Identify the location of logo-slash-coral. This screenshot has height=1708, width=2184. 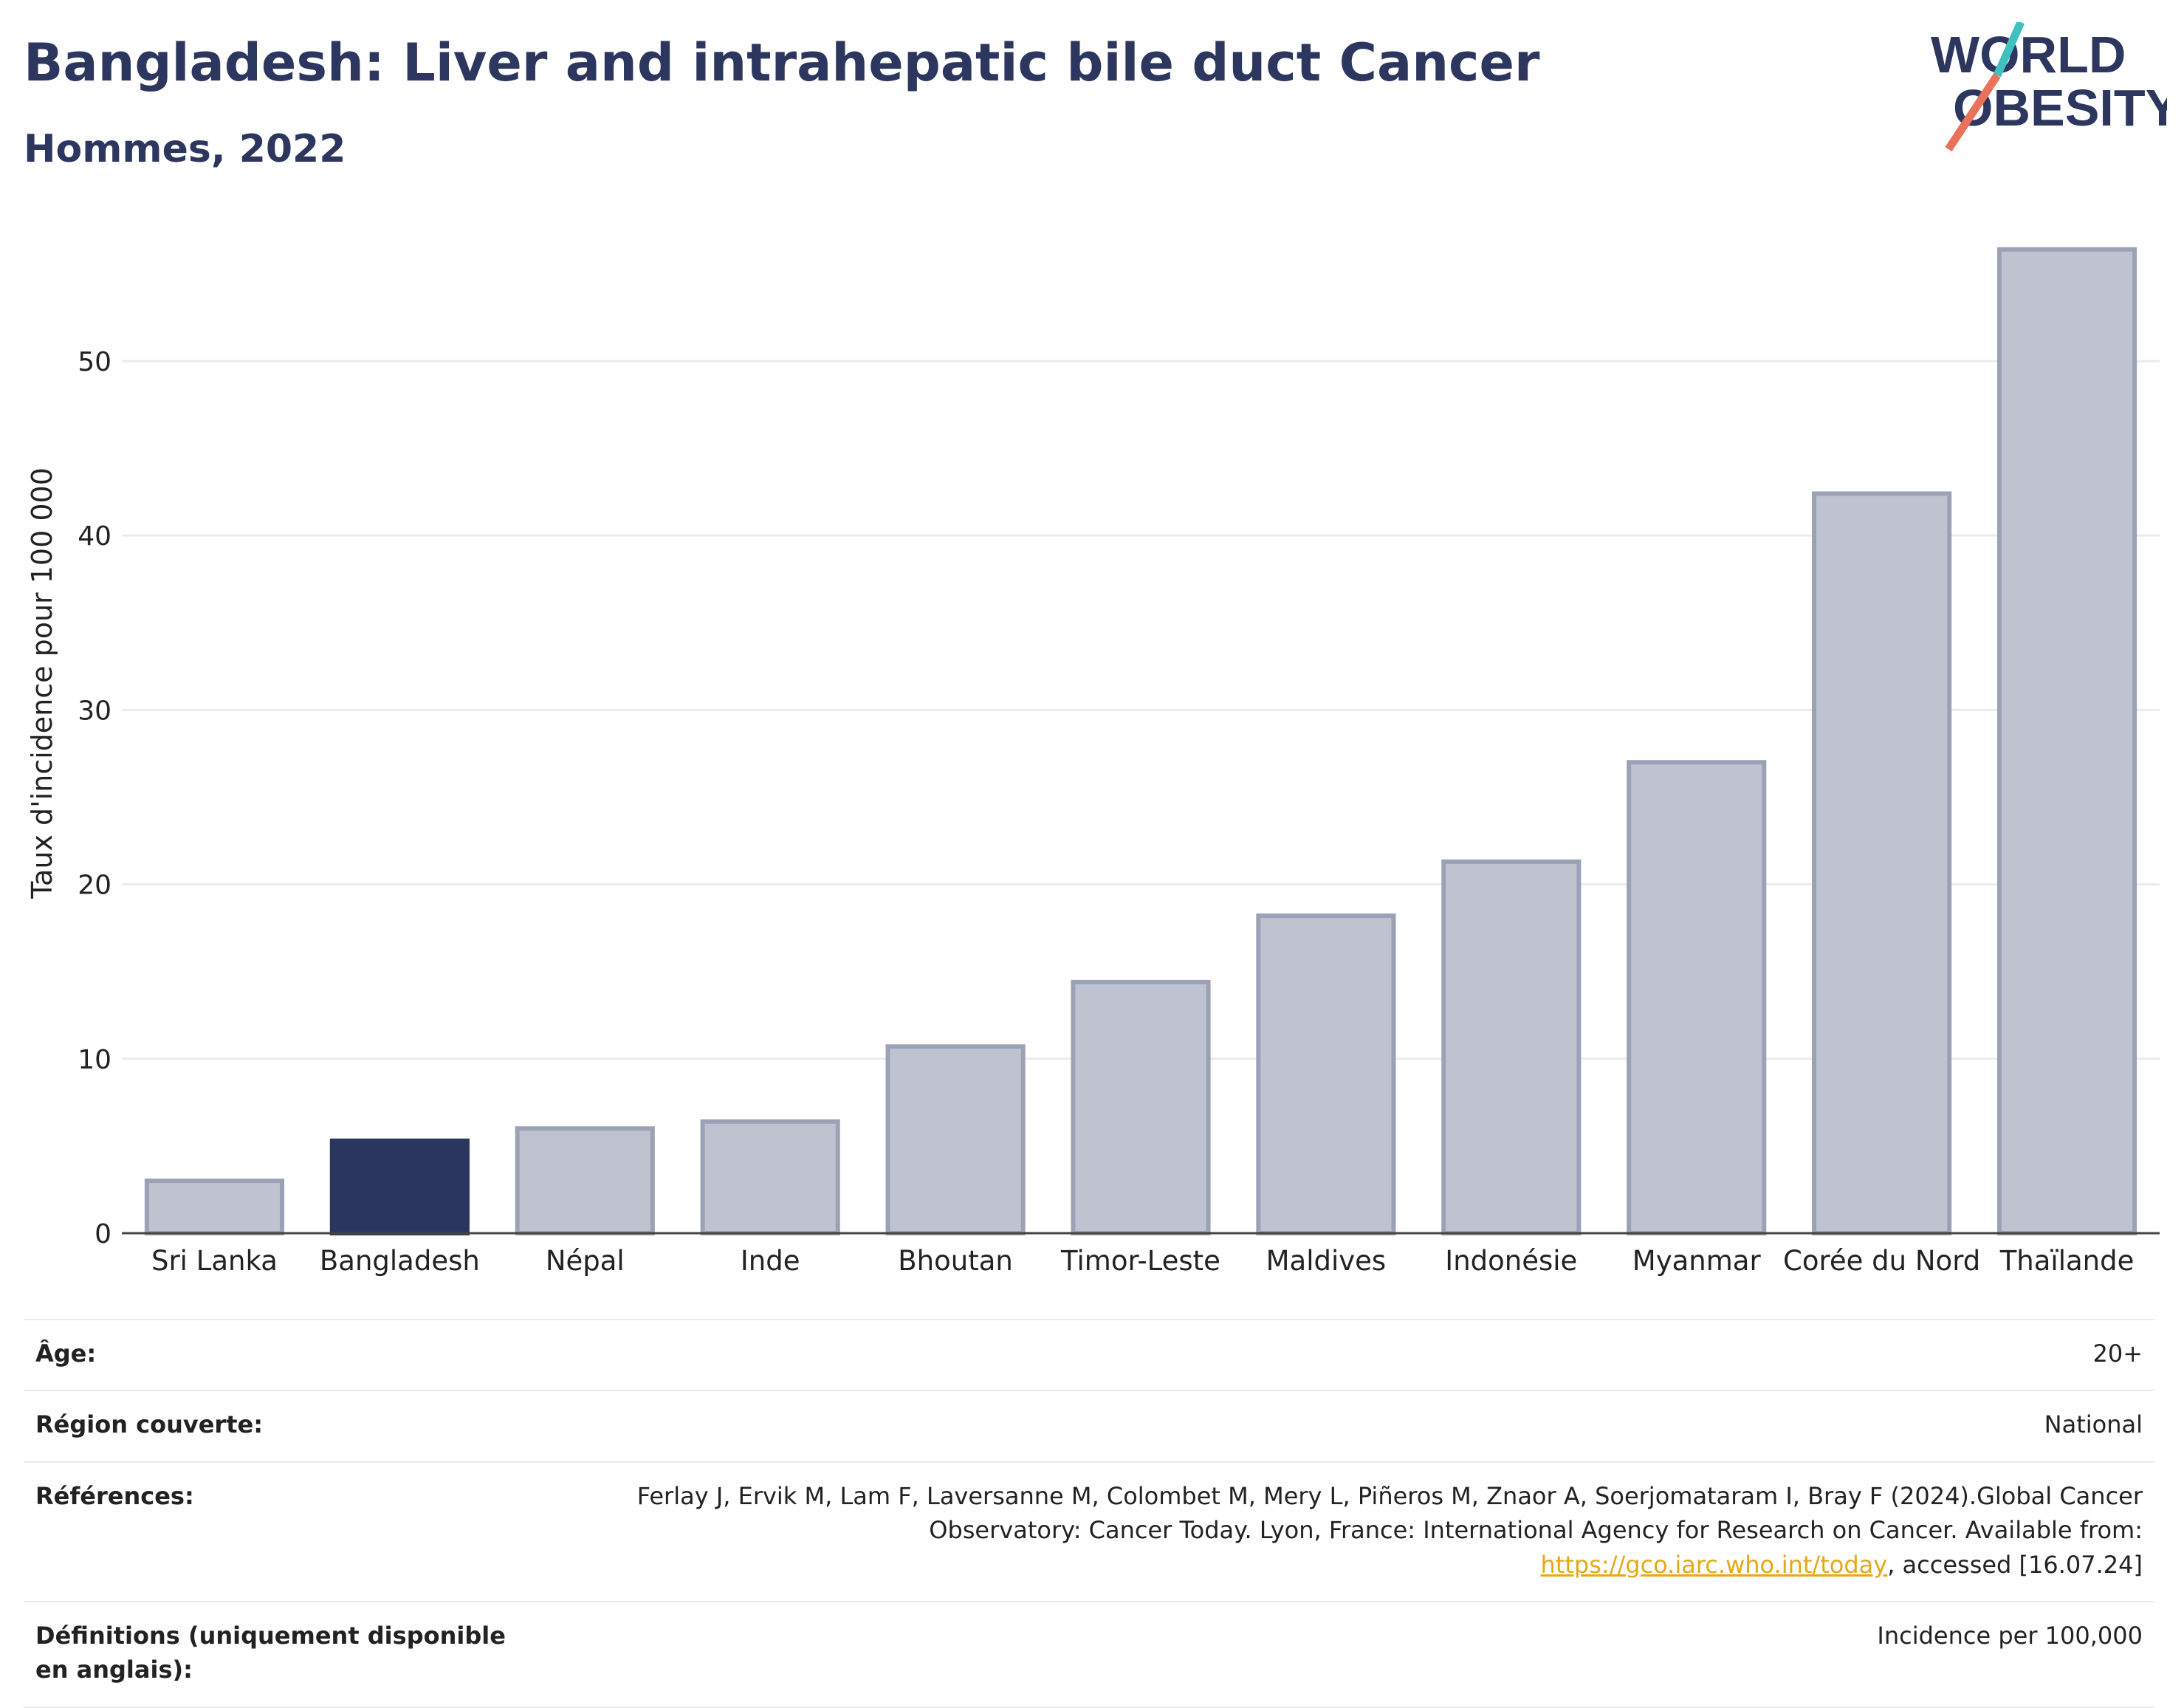
(1973, 112).